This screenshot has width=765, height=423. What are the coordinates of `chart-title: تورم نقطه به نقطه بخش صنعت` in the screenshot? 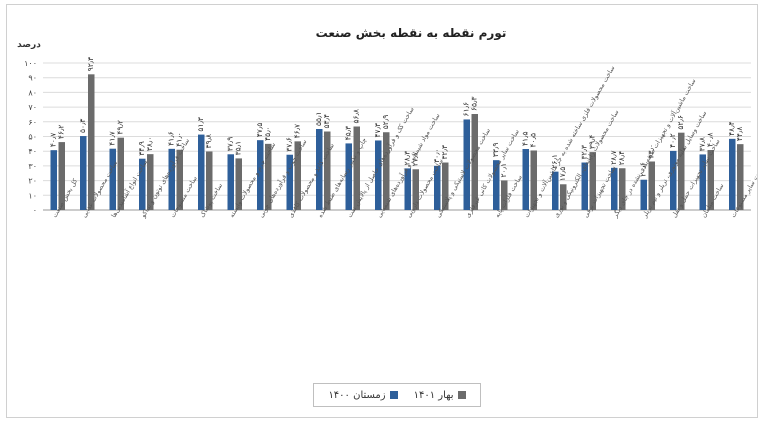 It's located at (411, 33).